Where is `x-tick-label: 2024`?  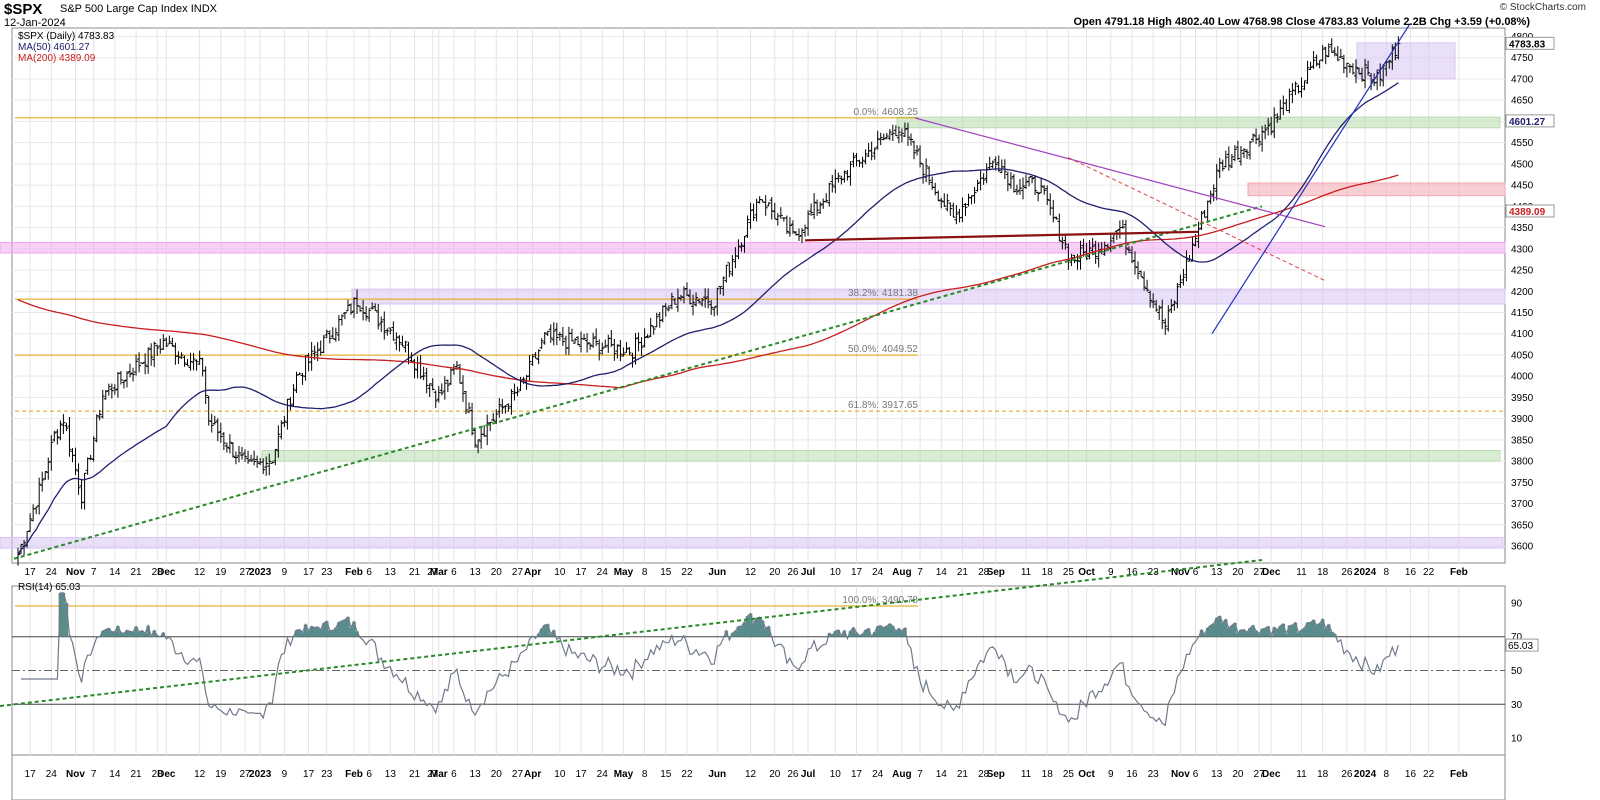 x-tick-label: 2024 is located at coordinates (1365, 572).